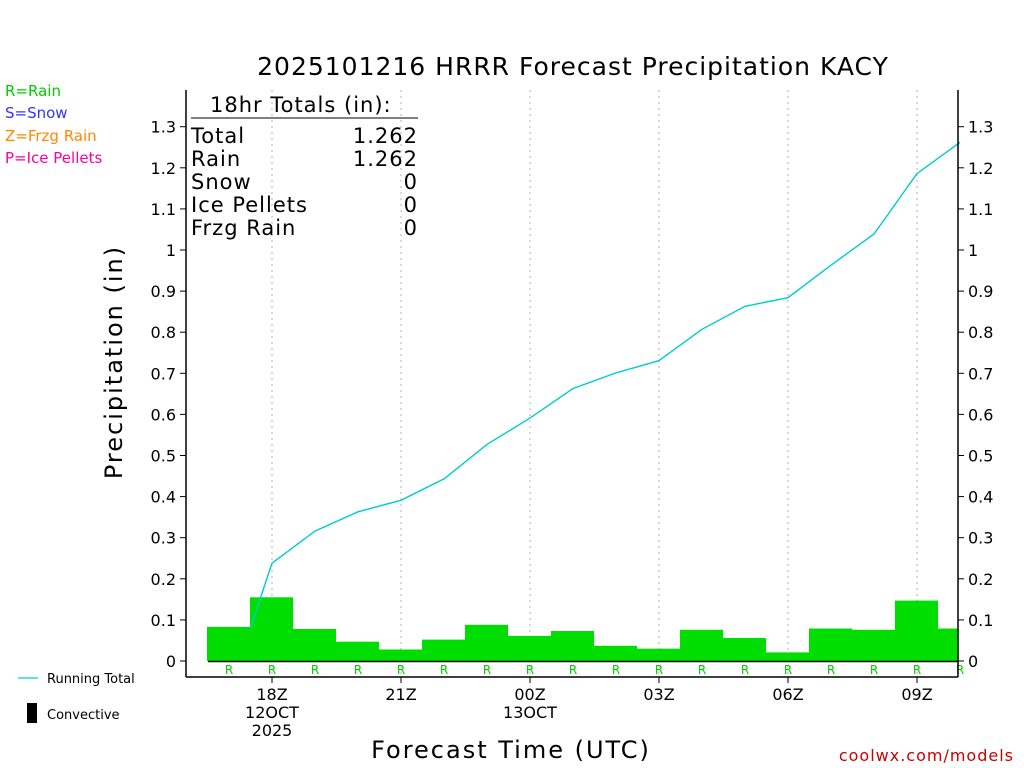 The width and height of the screenshot is (1024, 768). What do you see at coordinates (301, 105) in the screenshot?
I see `totals-header: 18hr Totals (in):` at bounding box center [301, 105].